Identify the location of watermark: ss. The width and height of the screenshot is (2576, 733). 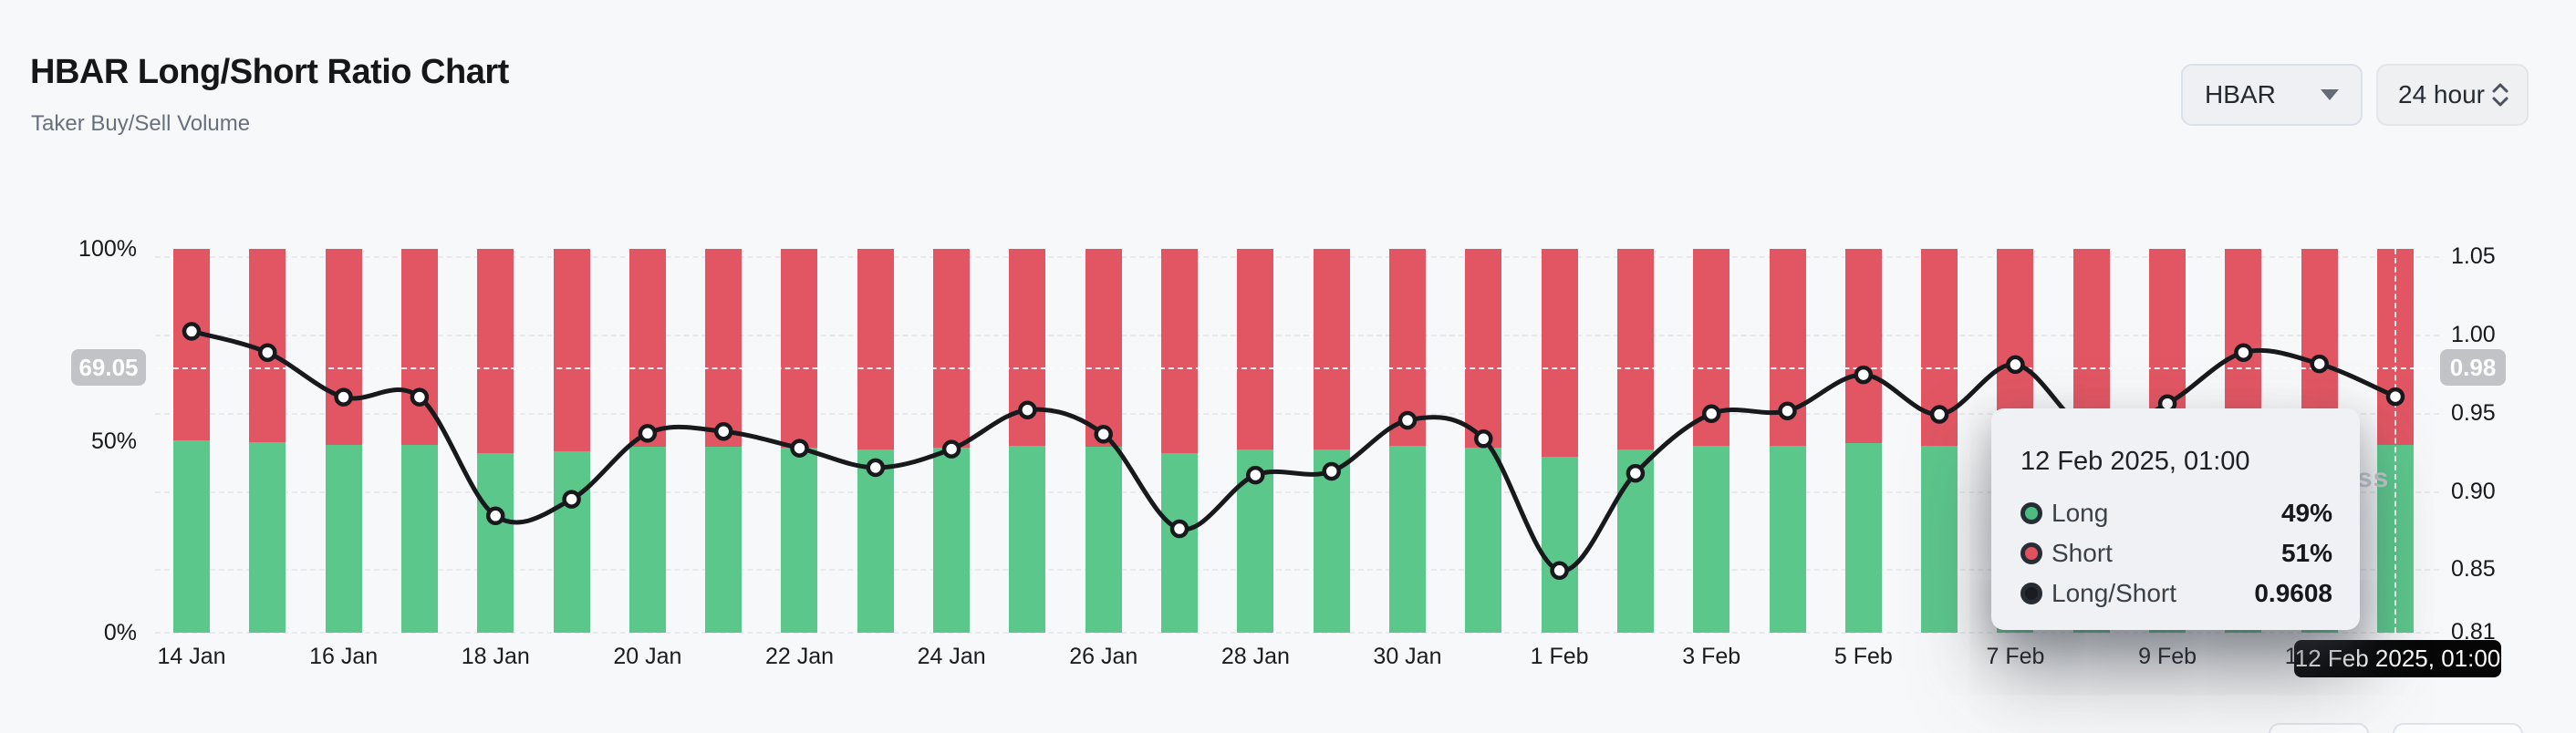
(2373, 478).